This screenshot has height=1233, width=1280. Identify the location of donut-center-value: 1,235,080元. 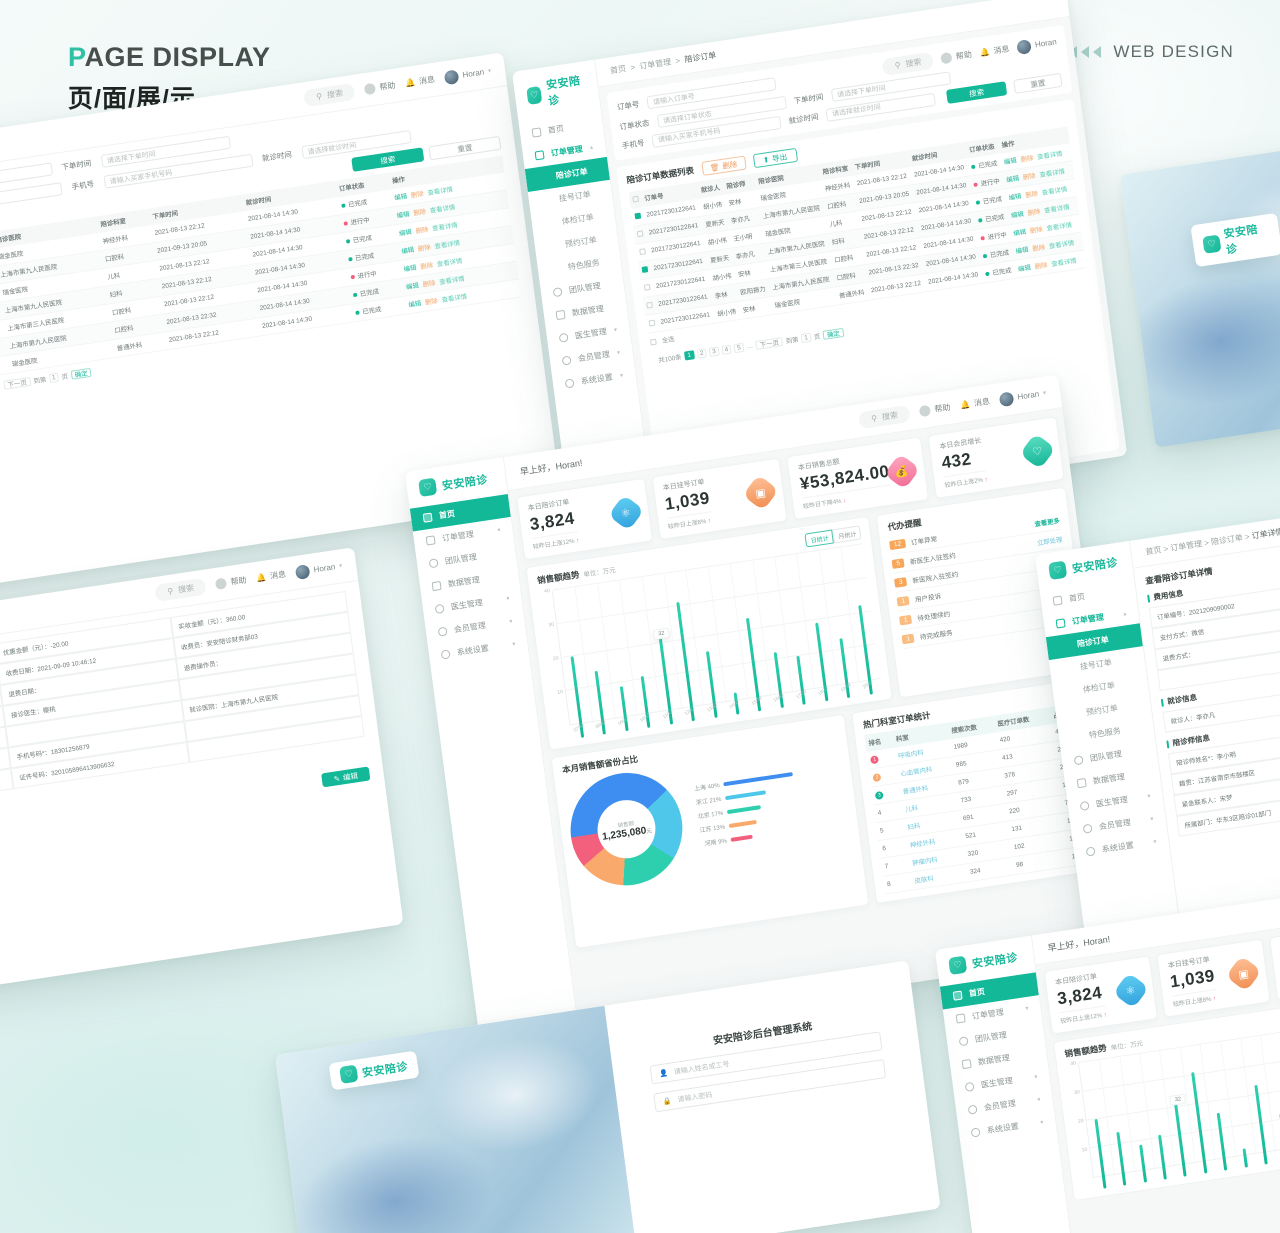
(627, 833).